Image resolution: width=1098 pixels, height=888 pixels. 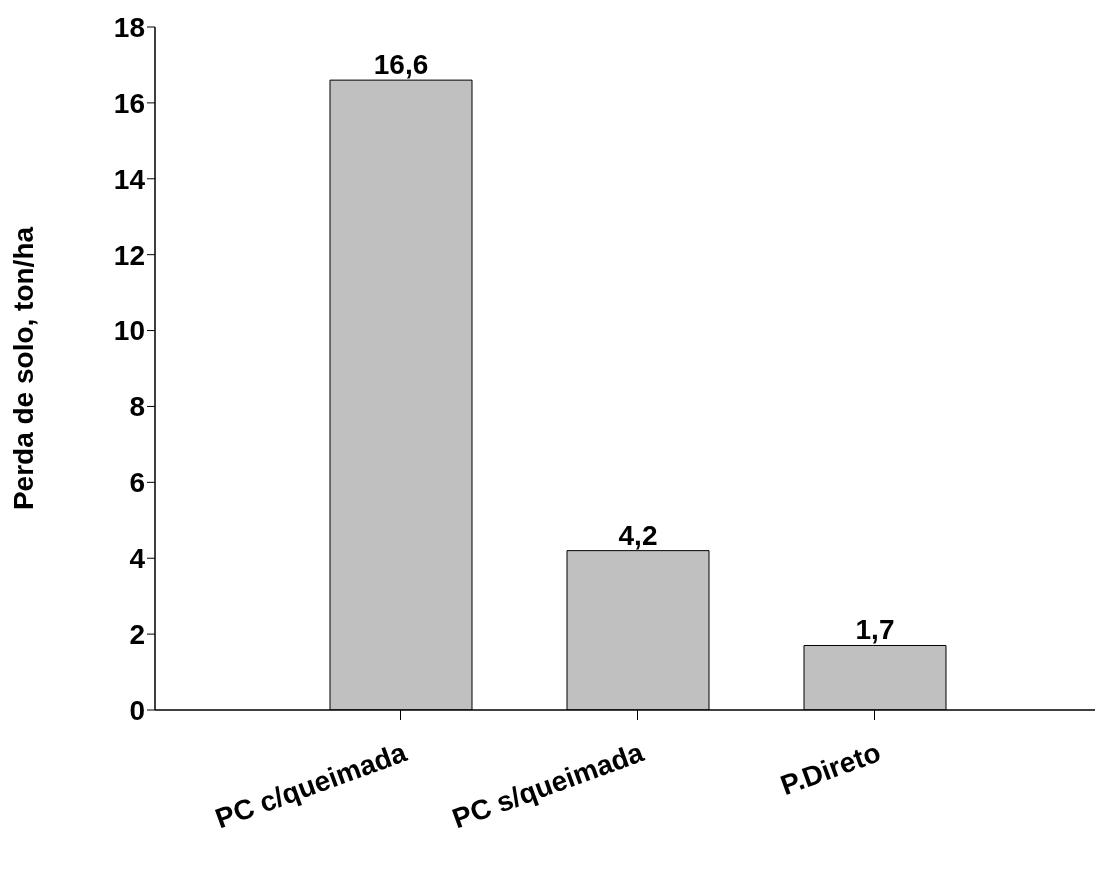 I want to click on x-tick-label: P.Direto, so click(x=830, y=769).